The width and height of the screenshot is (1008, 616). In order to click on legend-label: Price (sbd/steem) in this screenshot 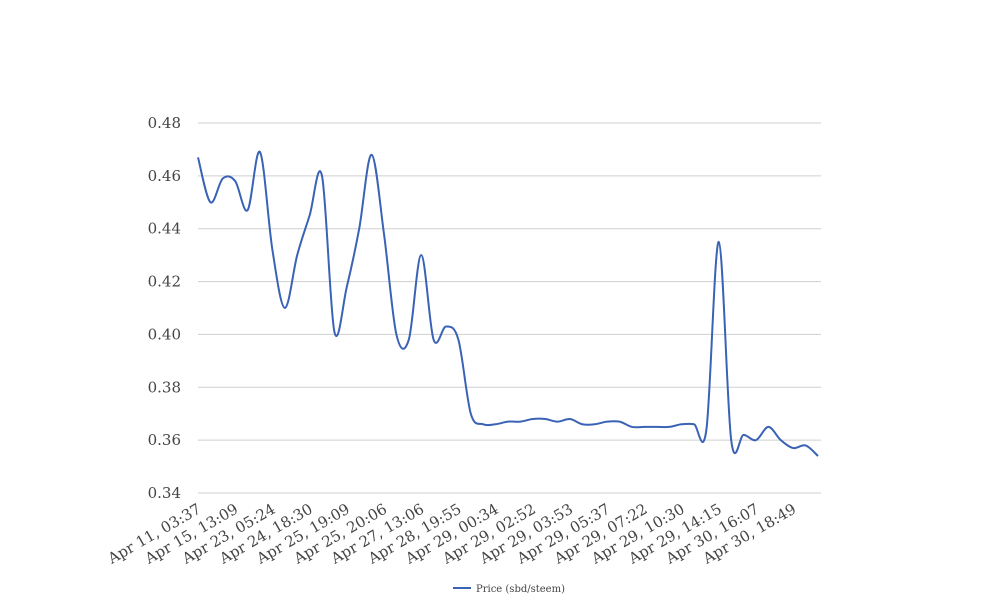, I will do `click(520, 589)`.